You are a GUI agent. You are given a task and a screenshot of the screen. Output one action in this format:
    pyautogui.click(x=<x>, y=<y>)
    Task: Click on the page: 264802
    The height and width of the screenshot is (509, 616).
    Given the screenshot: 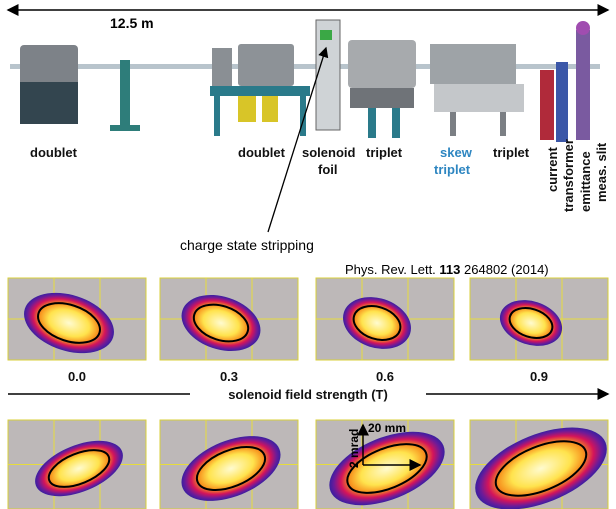 What is the action you would take?
    pyautogui.click(x=485, y=269)
    